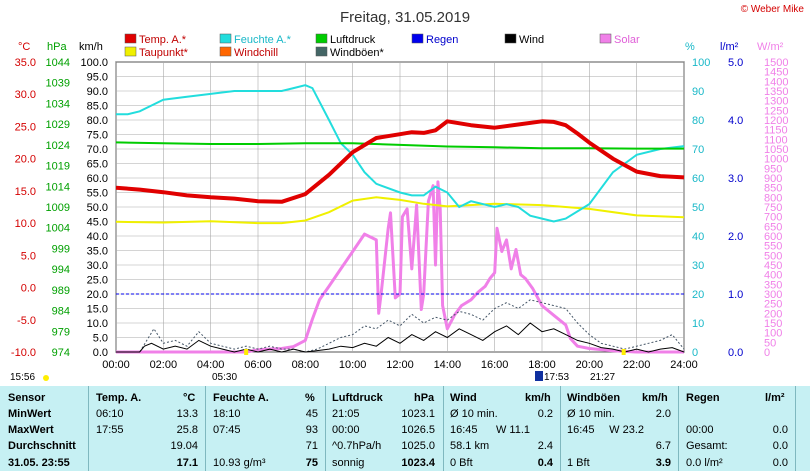 Image resolution: width=810 pixels, height=471 pixels. I want to click on solar-tick: 650, so click(773, 227).